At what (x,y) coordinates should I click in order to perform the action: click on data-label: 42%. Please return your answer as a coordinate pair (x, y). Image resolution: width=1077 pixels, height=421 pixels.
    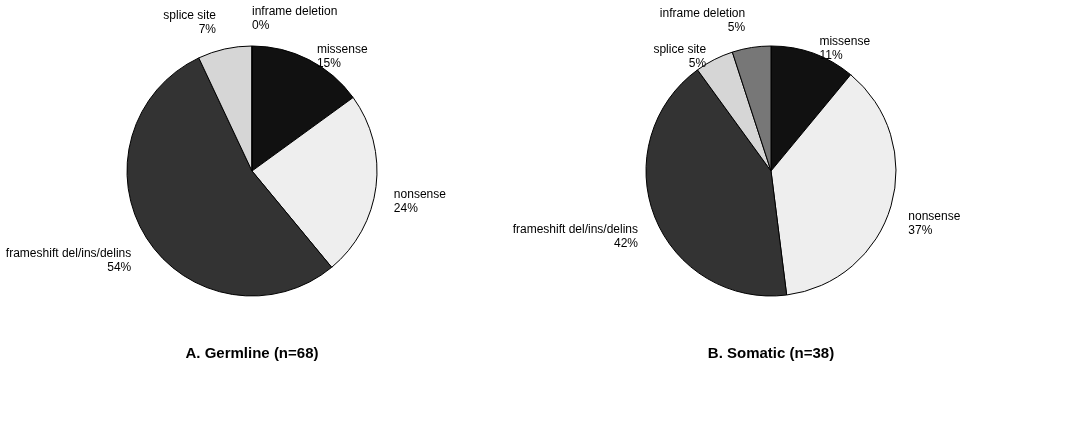
    Looking at the image, I should click on (626, 242).